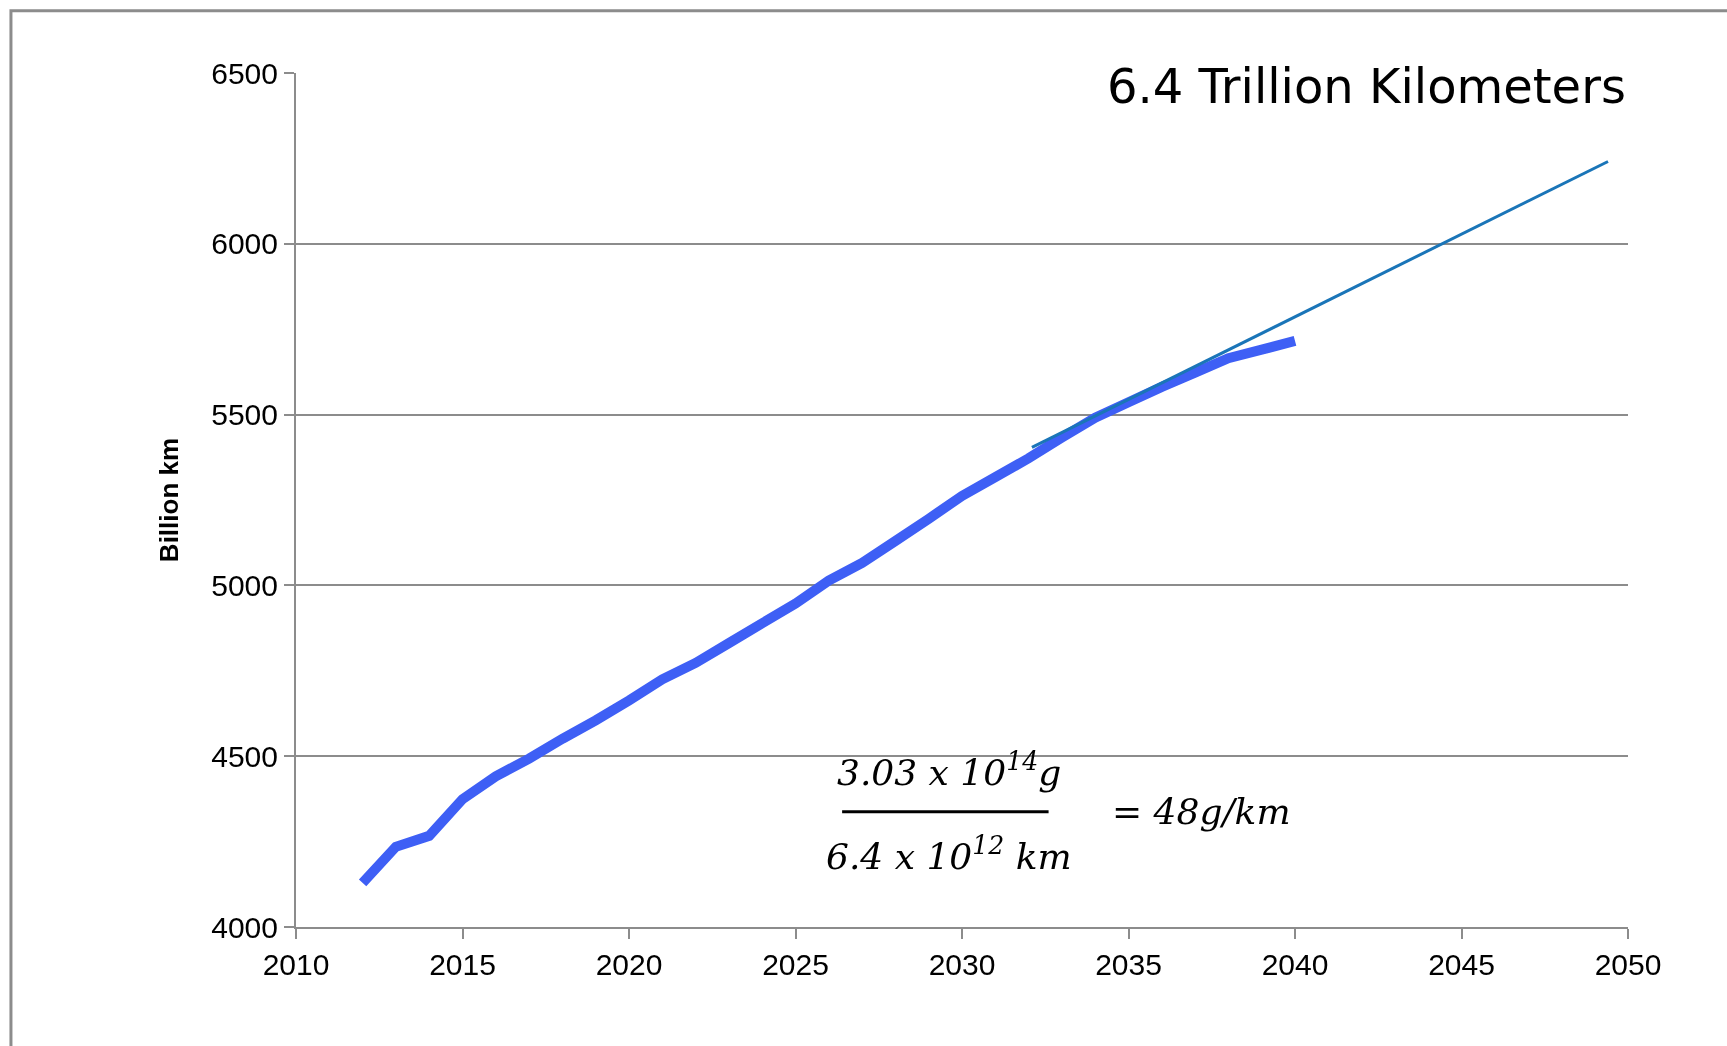 This screenshot has height=1046, width=1727. What do you see at coordinates (949, 854) in the screenshot?
I see `annotation: 6.4 x 10$^{12}$ km` at bounding box center [949, 854].